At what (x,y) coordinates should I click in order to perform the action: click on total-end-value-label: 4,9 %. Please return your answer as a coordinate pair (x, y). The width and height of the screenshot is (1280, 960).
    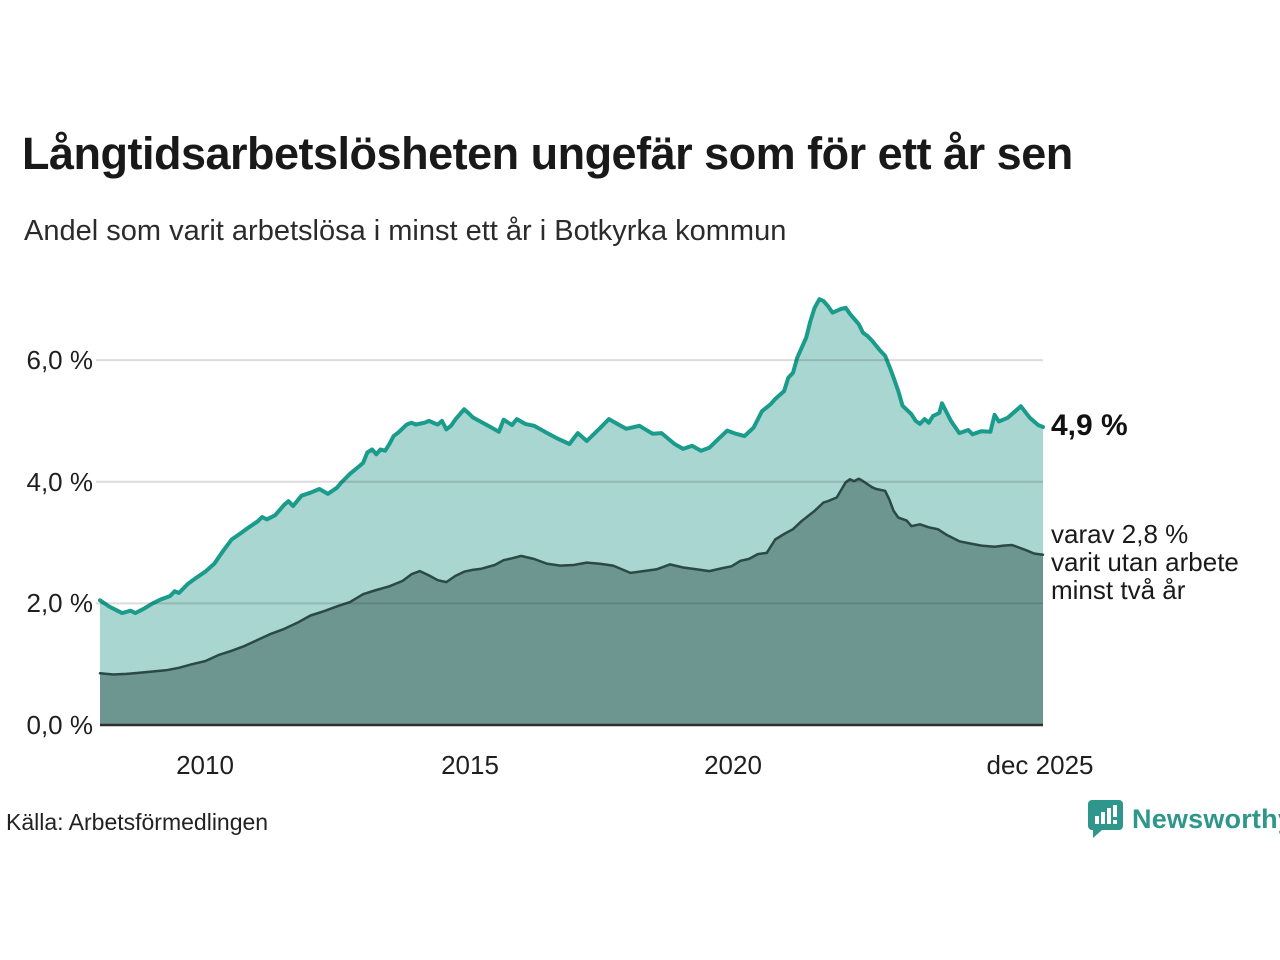
    Looking at the image, I should click on (1089, 425).